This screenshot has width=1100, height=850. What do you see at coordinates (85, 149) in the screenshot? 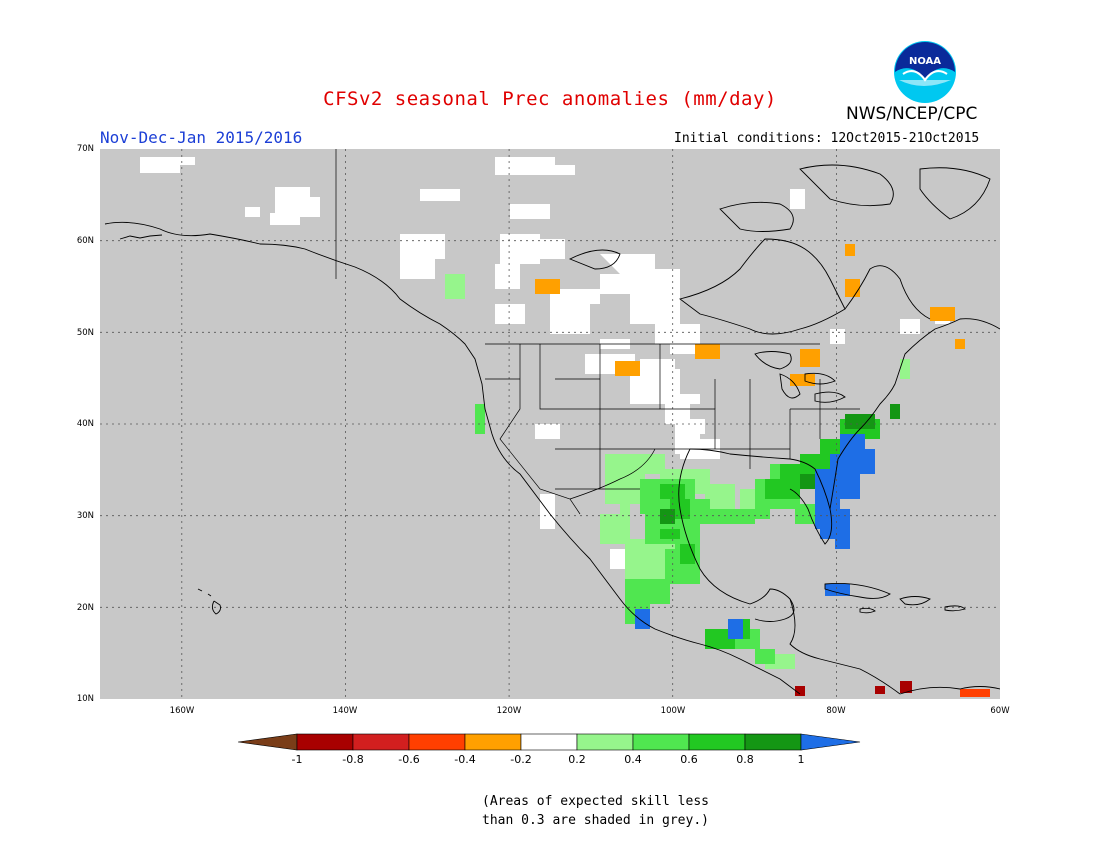
I see `lat-label: 70N` at bounding box center [85, 149].